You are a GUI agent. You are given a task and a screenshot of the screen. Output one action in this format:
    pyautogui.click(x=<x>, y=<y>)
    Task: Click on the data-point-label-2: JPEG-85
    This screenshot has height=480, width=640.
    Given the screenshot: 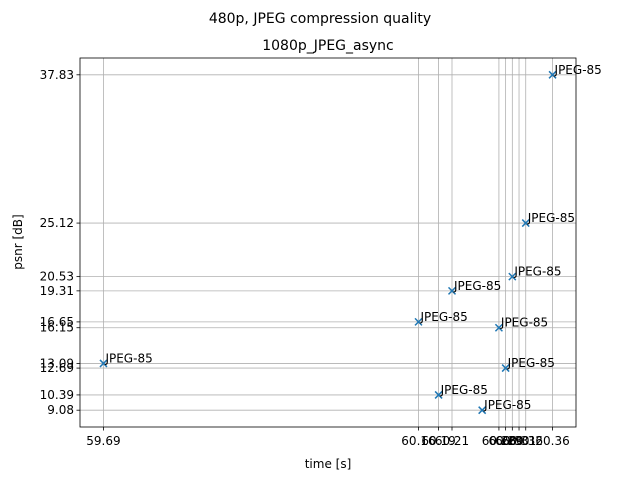 What is the action you would take?
    pyautogui.click(x=464, y=390)
    